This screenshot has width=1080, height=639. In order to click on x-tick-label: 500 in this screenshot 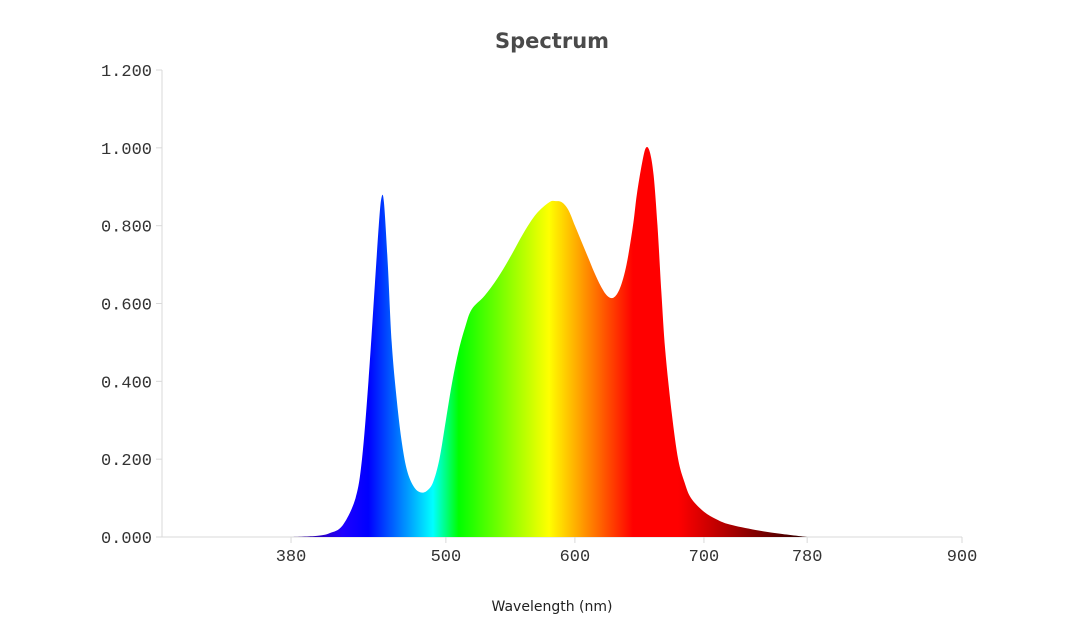, I will do `click(446, 557)`.